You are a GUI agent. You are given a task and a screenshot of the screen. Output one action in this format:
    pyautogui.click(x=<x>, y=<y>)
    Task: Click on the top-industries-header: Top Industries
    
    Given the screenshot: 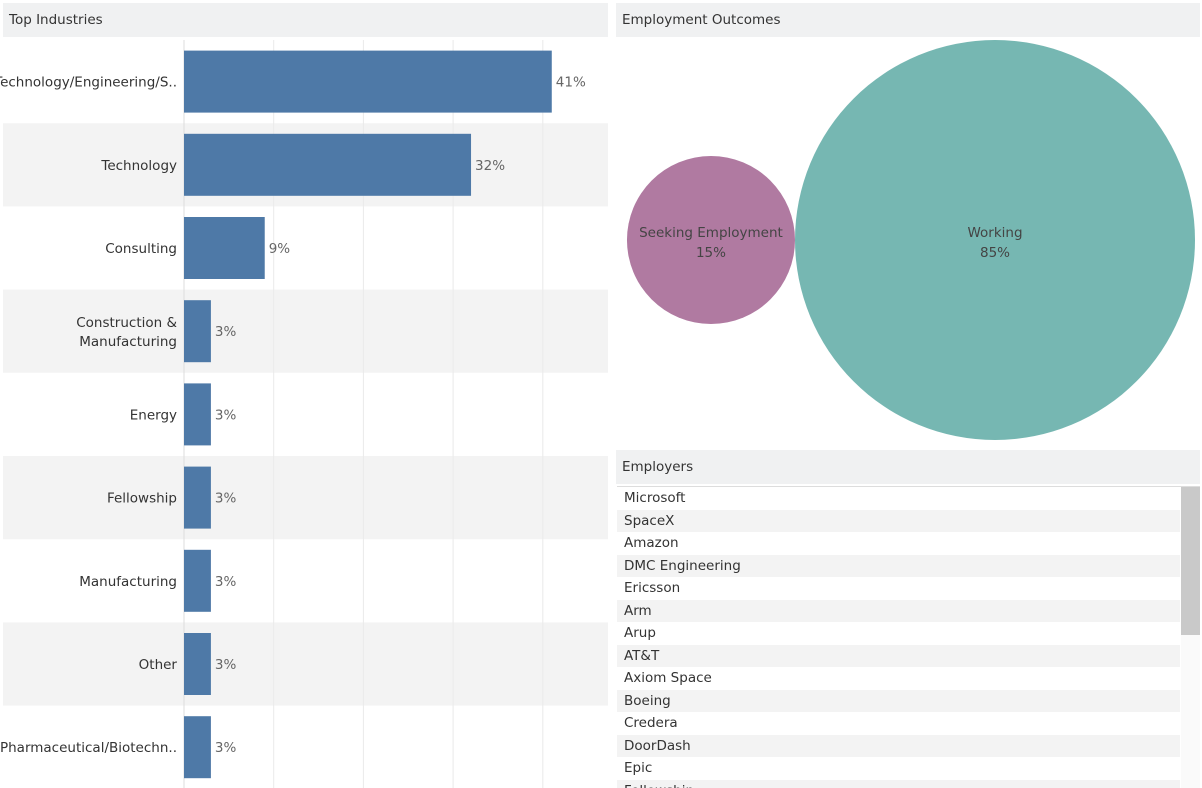 What is the action you would take?
    pyautogui.click(x=305, y=20)
    